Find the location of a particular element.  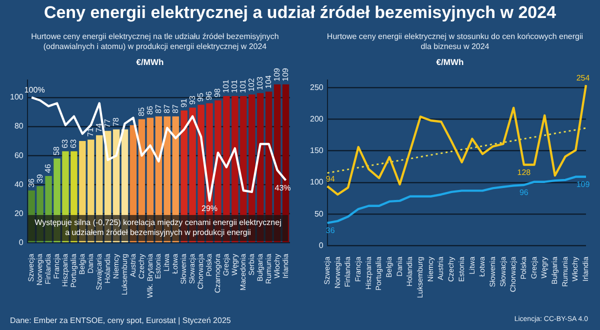

data-label: 254 is located at coordinates (583, 77).